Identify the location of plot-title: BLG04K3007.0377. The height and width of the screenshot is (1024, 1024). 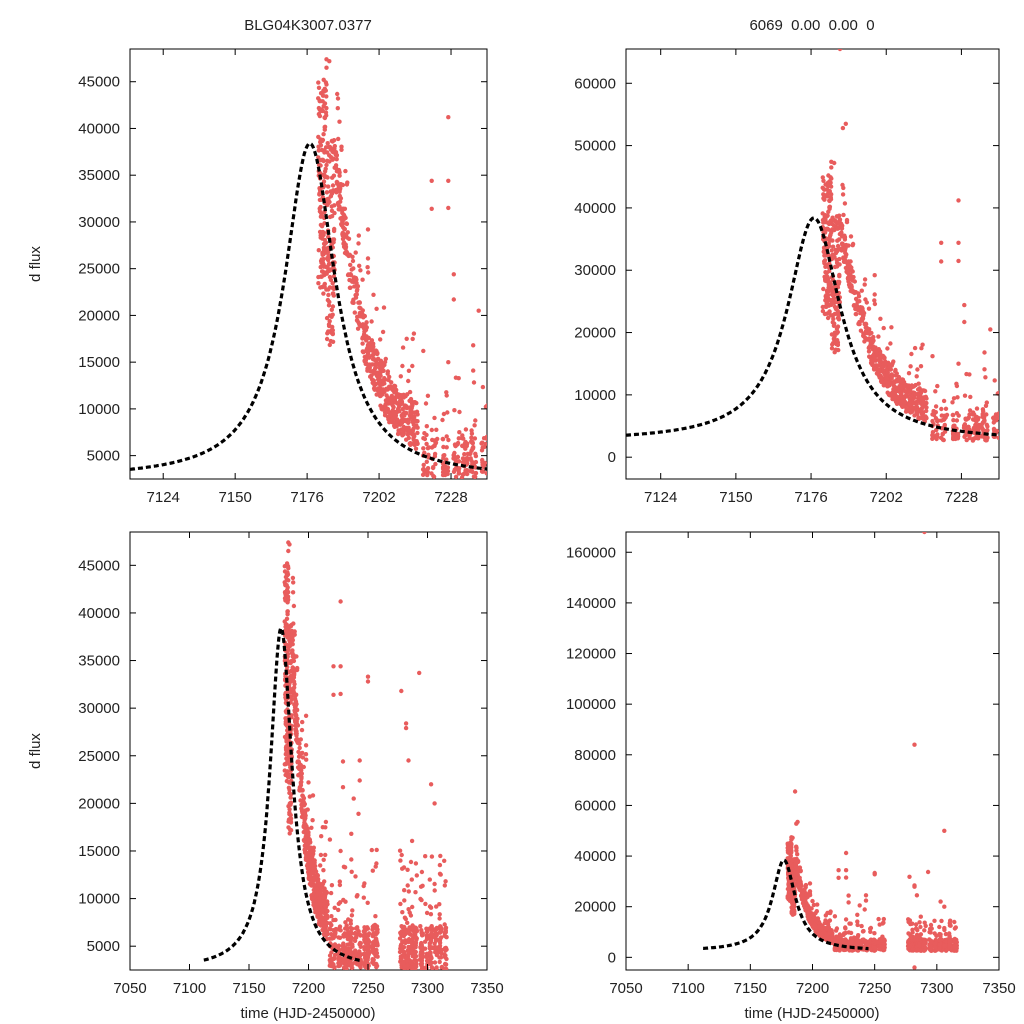
(308, 25).